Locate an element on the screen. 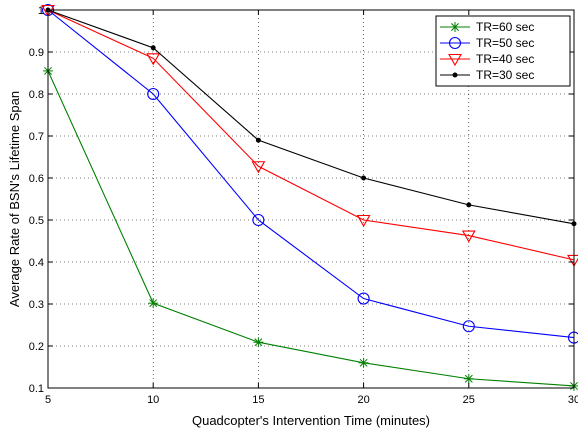 This screenshot has width=578, height=433. x-tick-label: 15 is located at coordinates (258, 400).